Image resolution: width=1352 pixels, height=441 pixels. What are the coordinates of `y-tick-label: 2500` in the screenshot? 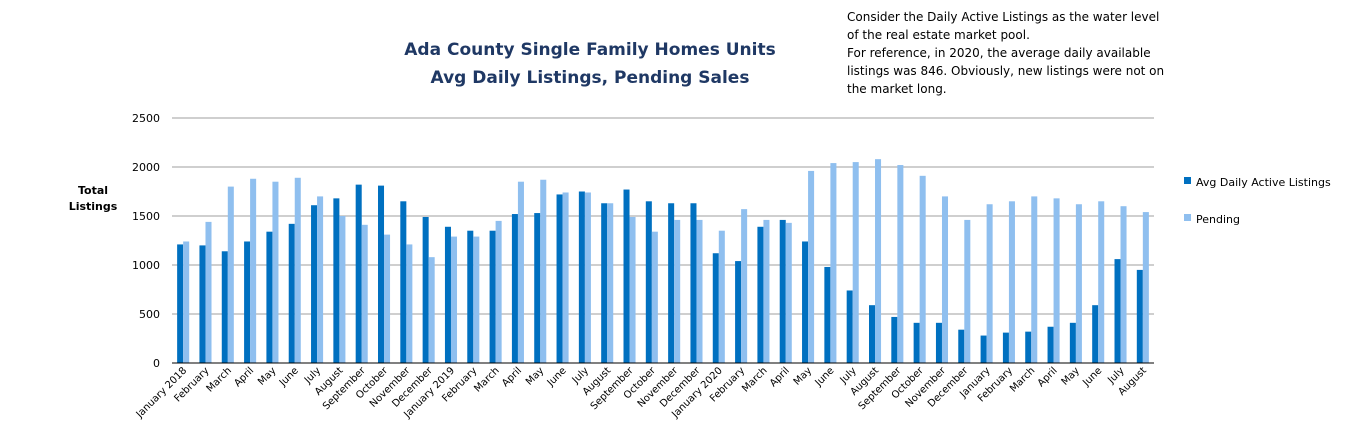 It's located at (146, 118).